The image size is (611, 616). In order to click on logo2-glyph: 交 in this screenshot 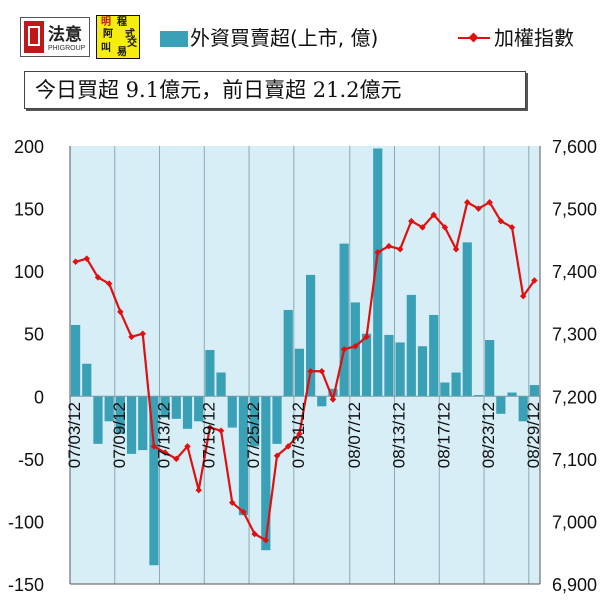, I will do `click(132, 43)`.